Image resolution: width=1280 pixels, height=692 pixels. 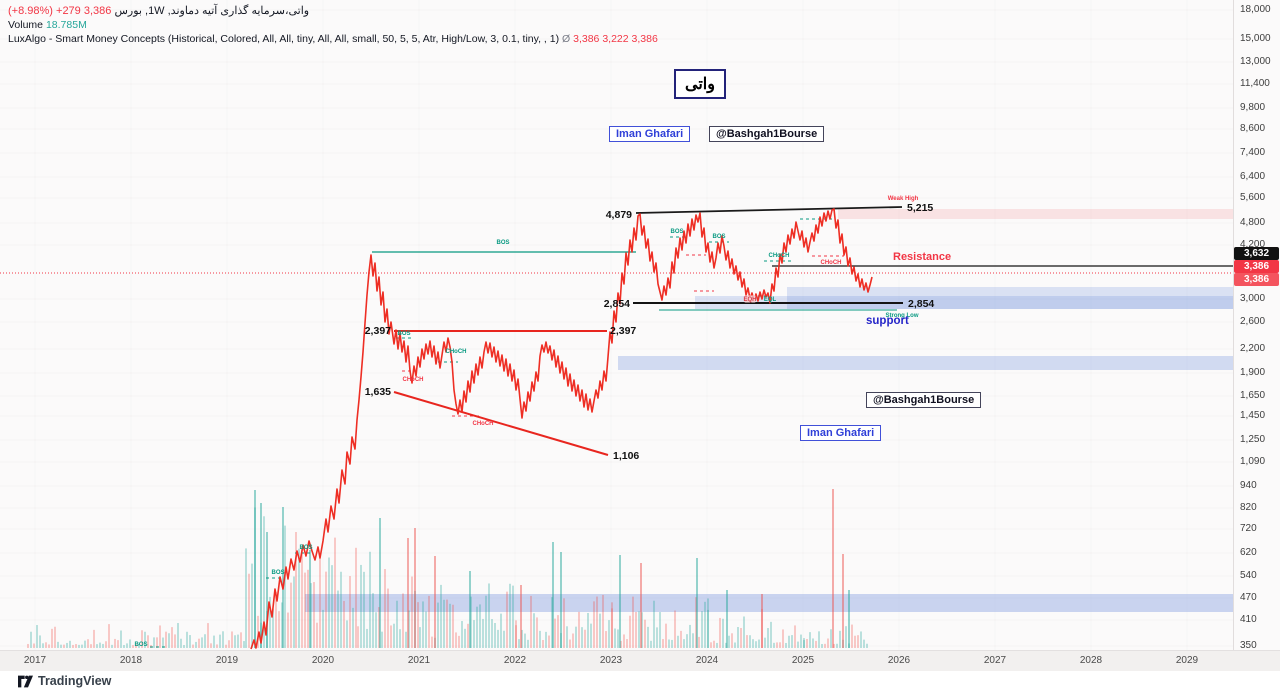 I want to click on symbol-name: واتی،سرمایه گذاری آتیه دماوند, 1W, بورس, so click(x=212, y=11).